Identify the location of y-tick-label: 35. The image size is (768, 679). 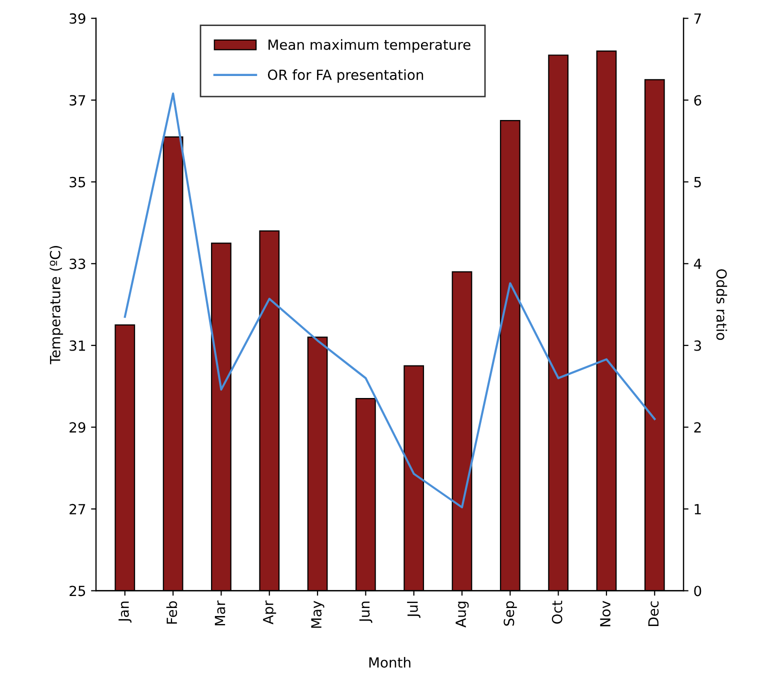
(78, 182).